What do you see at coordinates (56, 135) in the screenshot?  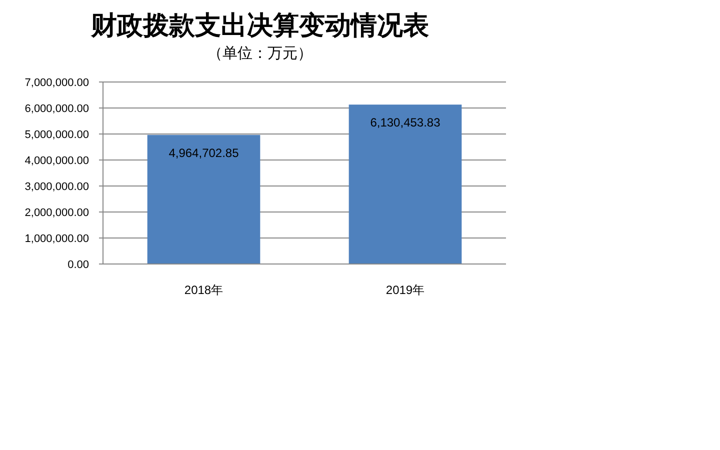 I see `y-tick-label: 5,000,000.00` at bounding box center [56, 135].